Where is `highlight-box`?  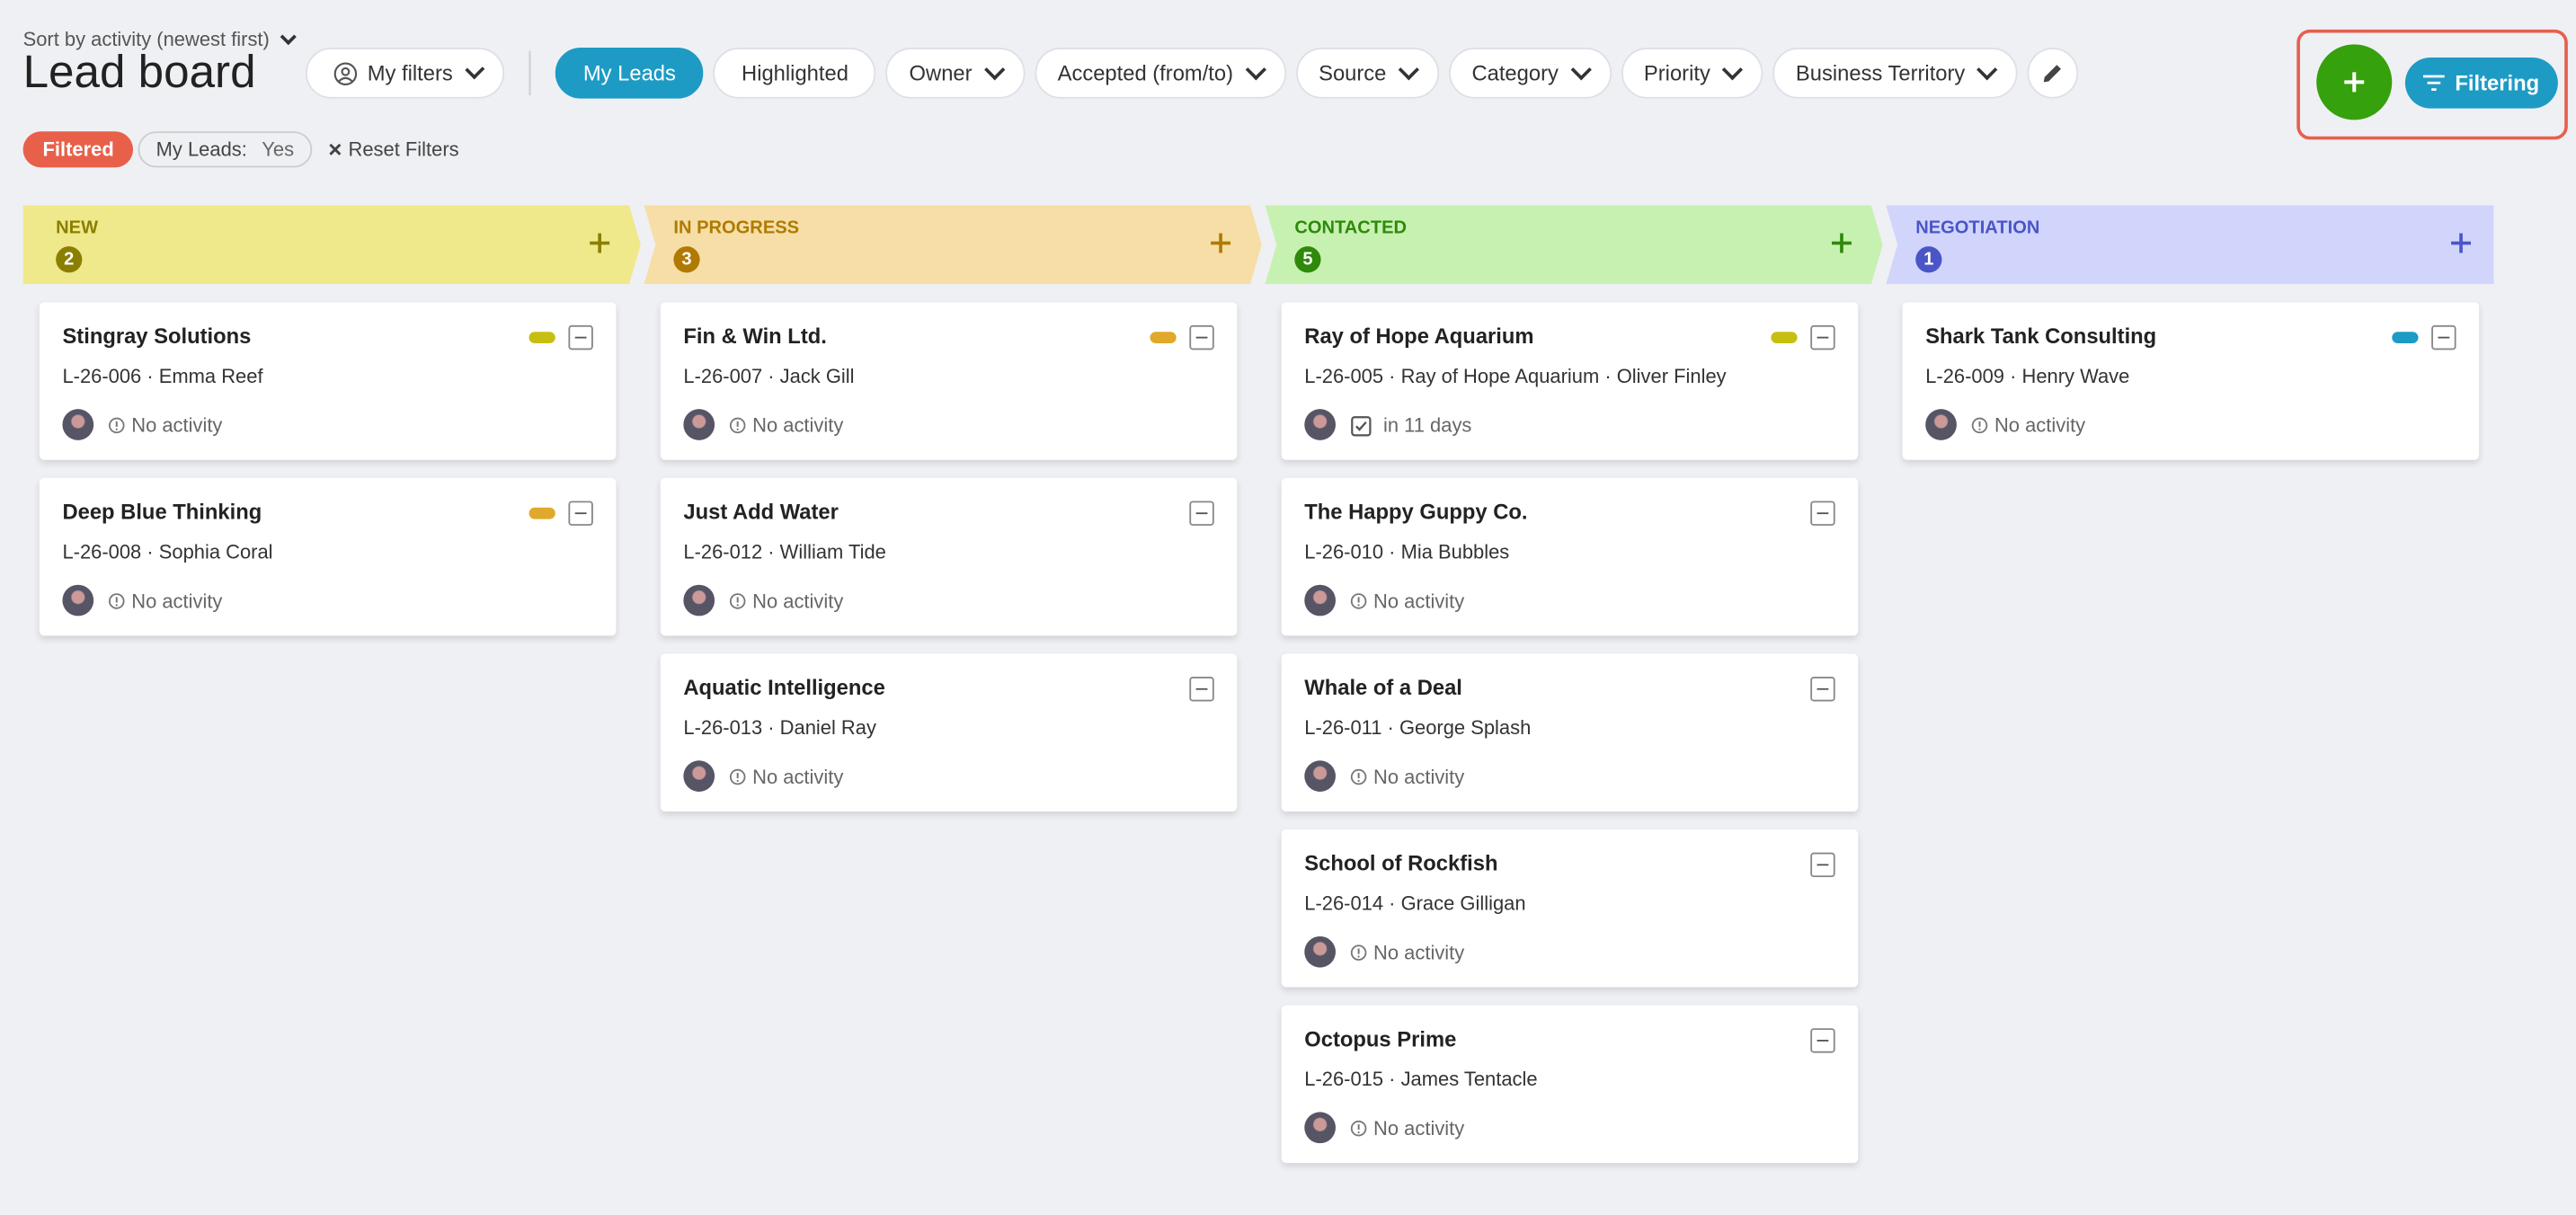 highlight-box is located at coordinates (2432, 84).